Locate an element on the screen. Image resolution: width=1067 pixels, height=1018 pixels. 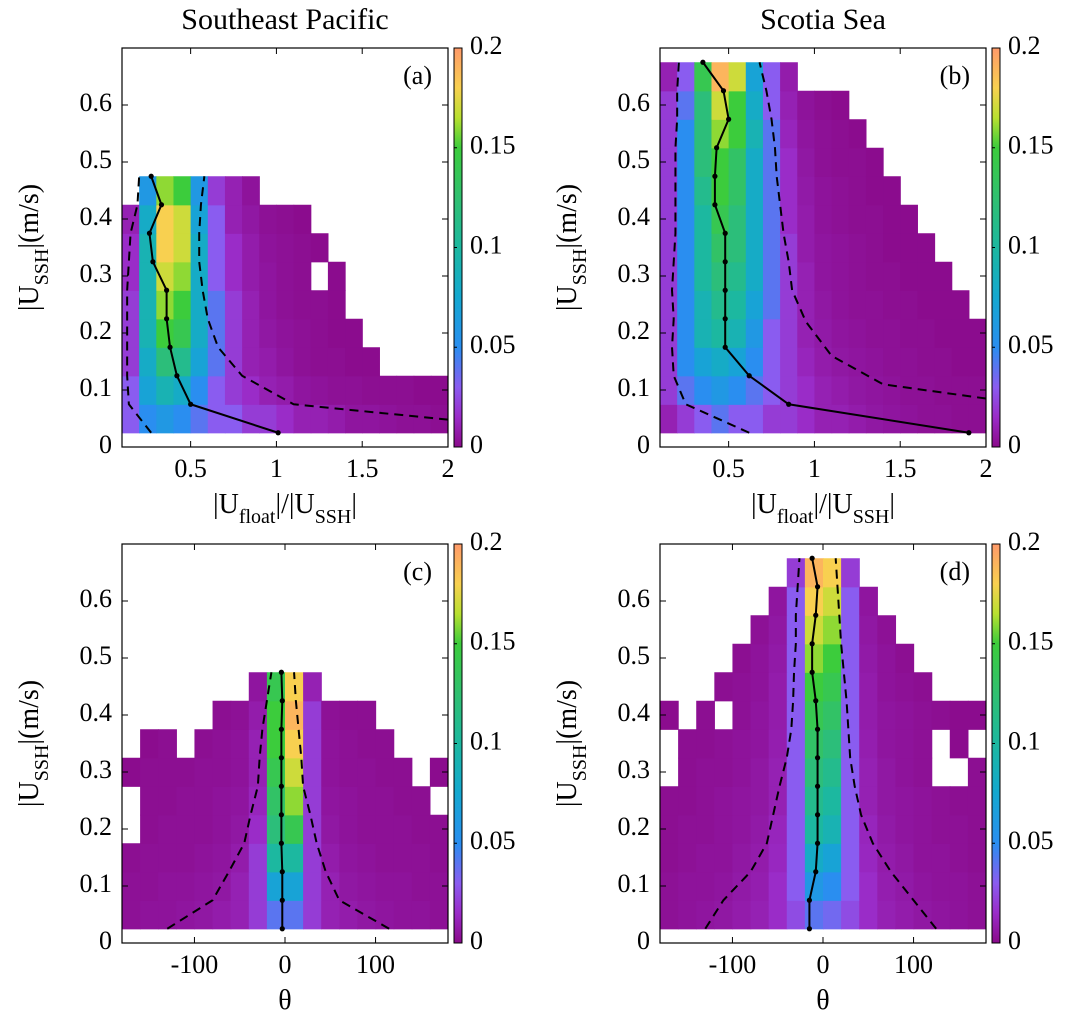
y-tick-label: 0.6 is located at coordinates (634, 102).